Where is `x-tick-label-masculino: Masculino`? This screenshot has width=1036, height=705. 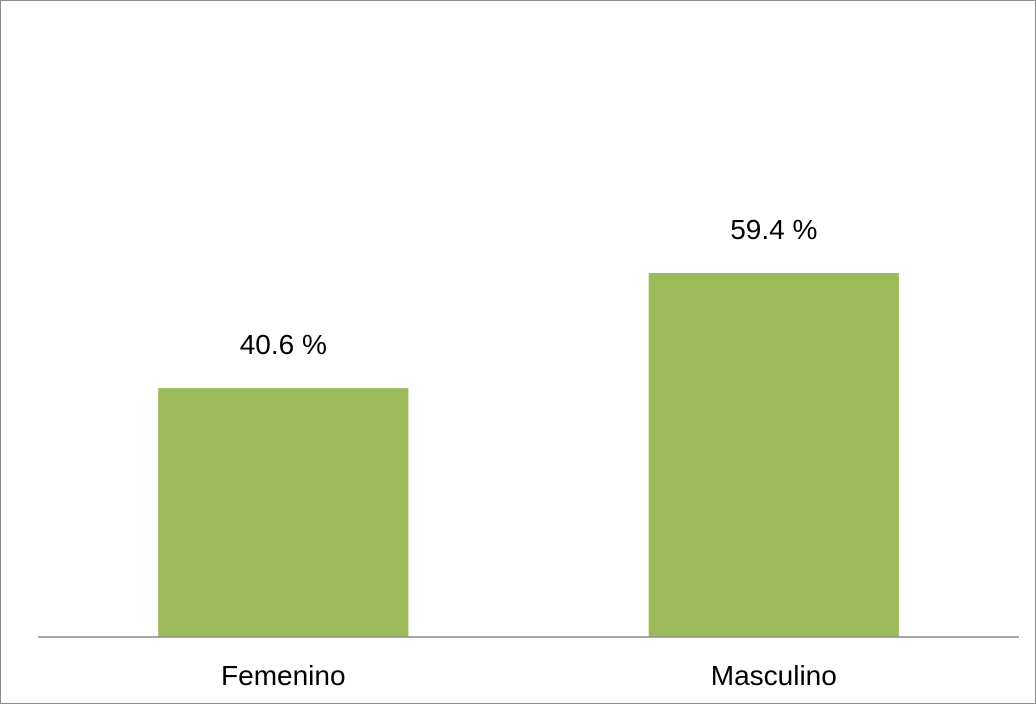 x-tick-label-masculino: Masculino is located at coordinates (774, 675).